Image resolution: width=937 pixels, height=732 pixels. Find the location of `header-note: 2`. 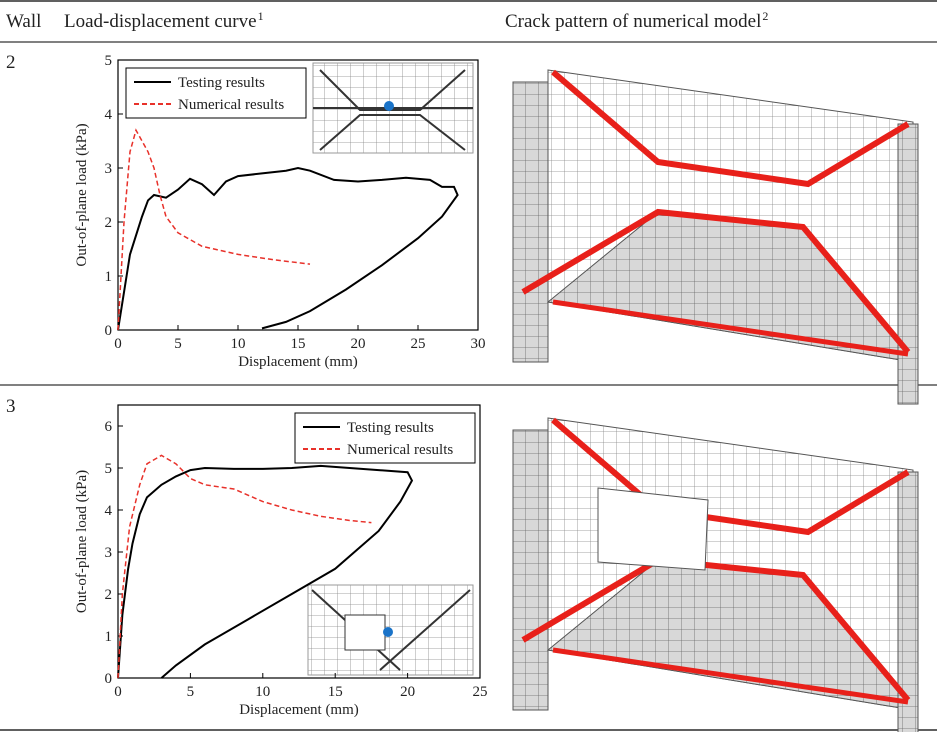

header-note: 2 is located at coordinates (765, 16).